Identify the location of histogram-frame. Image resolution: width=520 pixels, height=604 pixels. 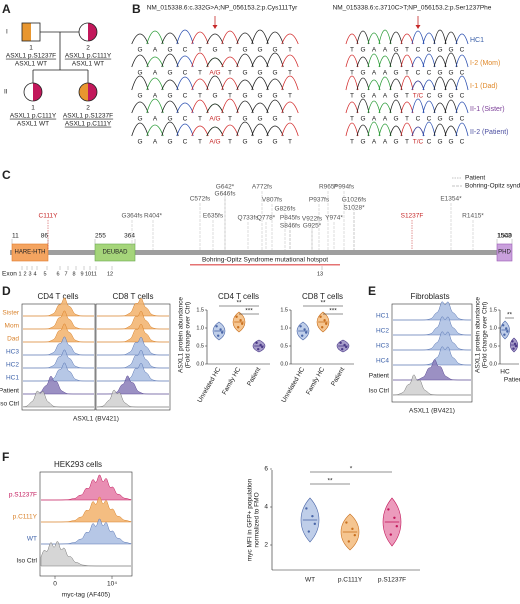
(86, 524).